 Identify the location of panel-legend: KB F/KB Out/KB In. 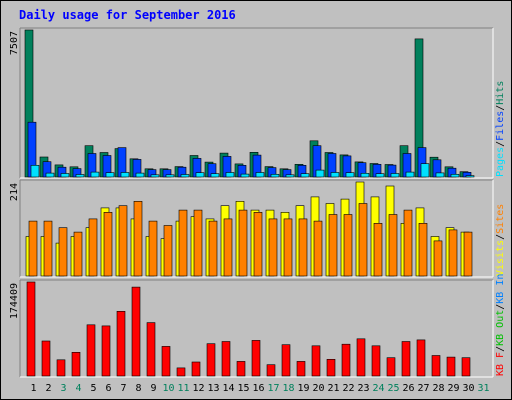
(500, 325).